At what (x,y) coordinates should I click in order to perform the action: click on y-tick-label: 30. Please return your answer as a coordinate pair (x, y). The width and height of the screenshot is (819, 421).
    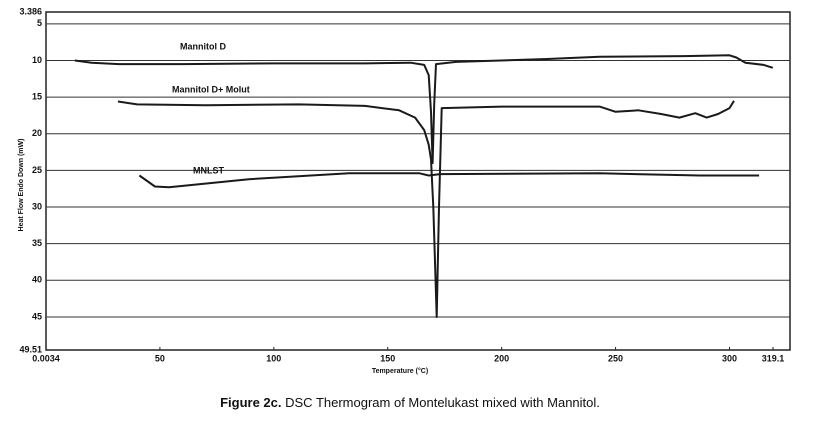
    Looking at the image, I should click on (37, 206).